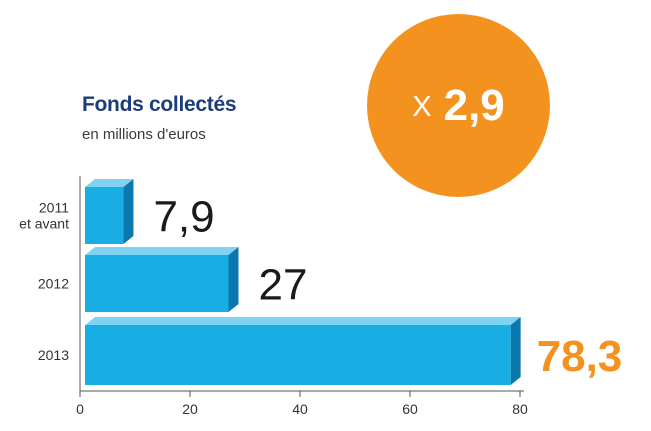 This screenshot has width=651, height=431. I want to click on category-label: 2011, so click(54, 208).